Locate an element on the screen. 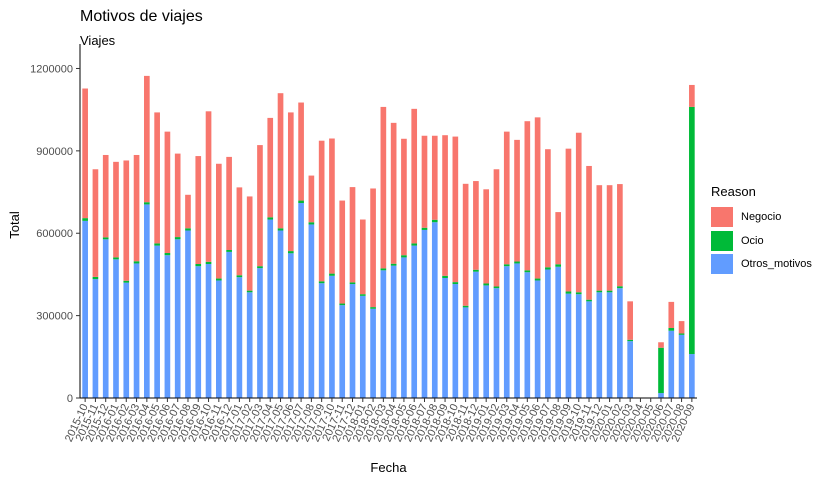 This screenshot has height=484, width=837. legend-item-otros-motivos: Otros_motivos is located at coordinates (761, 264).